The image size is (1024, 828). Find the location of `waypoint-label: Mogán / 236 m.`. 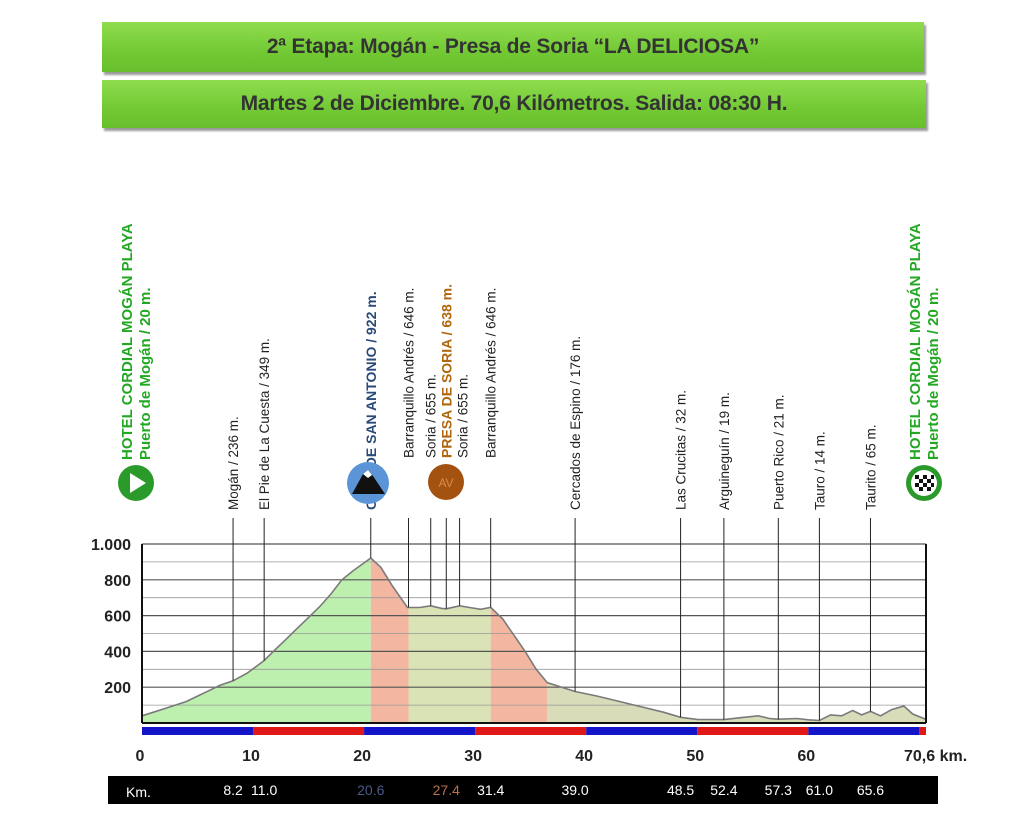

waypoint-label: Mogán / 236 m. is located at coordinates (233, 463).